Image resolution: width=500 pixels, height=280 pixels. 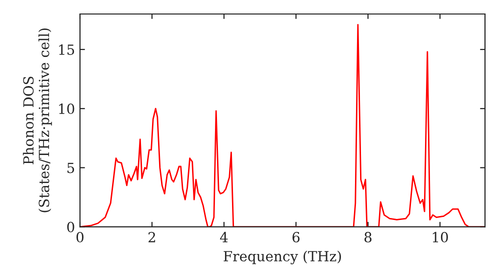 I want to click on y-tick-label: 15, so click(x=66, y=49).